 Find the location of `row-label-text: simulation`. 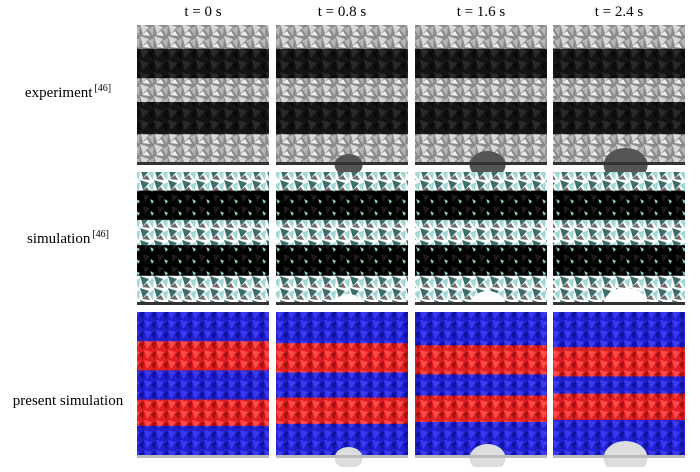

row-label-text: simulation is located at coordinates (59, 239).